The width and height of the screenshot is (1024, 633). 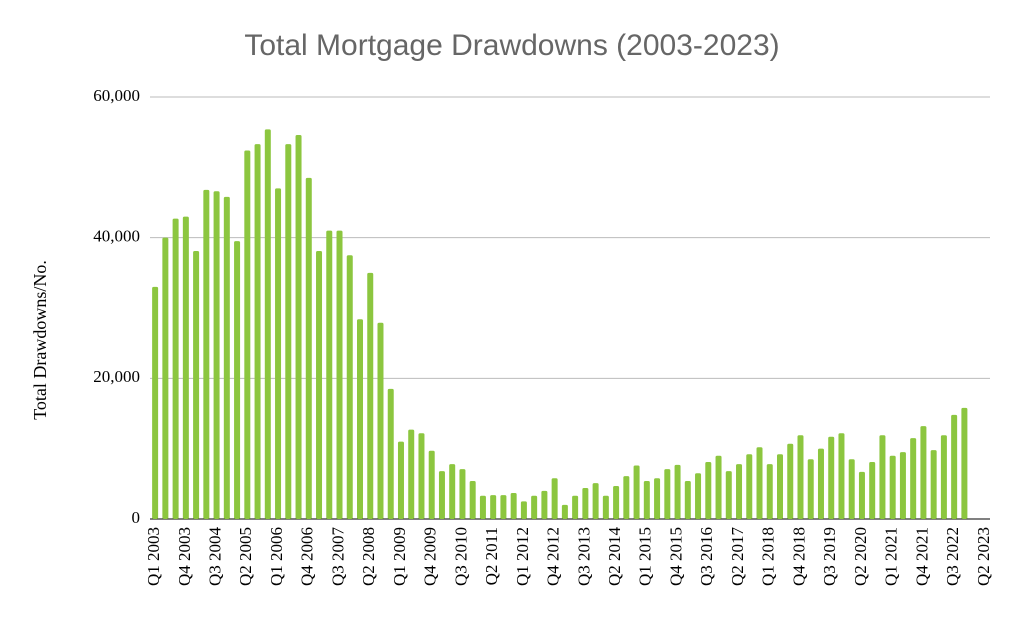 I want to click on x-tick-label: Q4 2012, so click(x=553, y=556).